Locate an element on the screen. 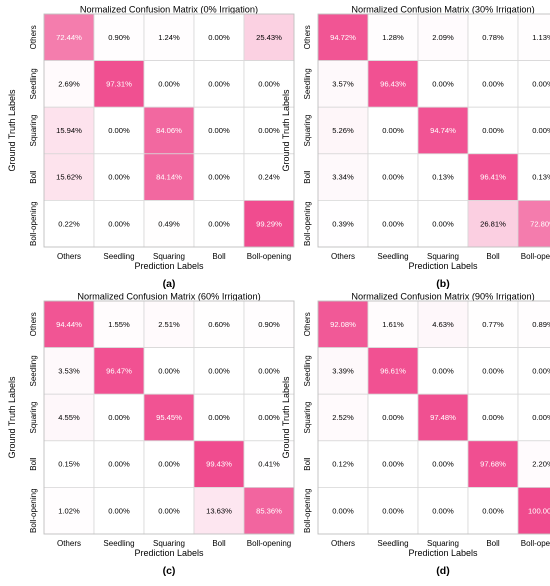 This screenshot has height=586, width=550. cell-value-label: 3.53% is located at coordinates (69, 371).